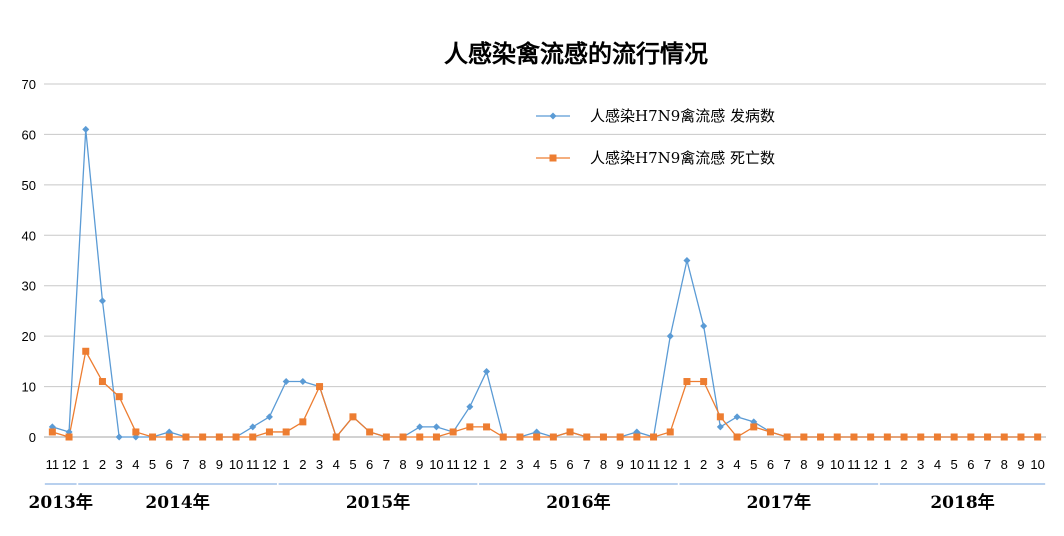 The width and height of the screenshot is (1064, 536). I want to click on x-tick-label: 7, so click(586, 464).